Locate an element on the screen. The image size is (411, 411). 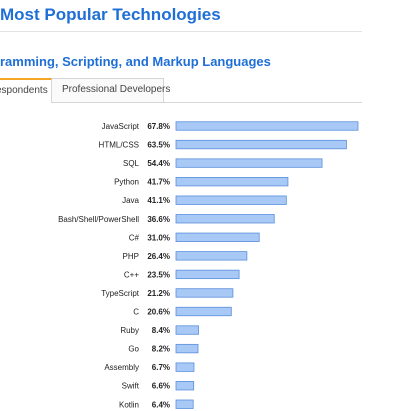
category-label: Swift is located at coordinates (131, 386).